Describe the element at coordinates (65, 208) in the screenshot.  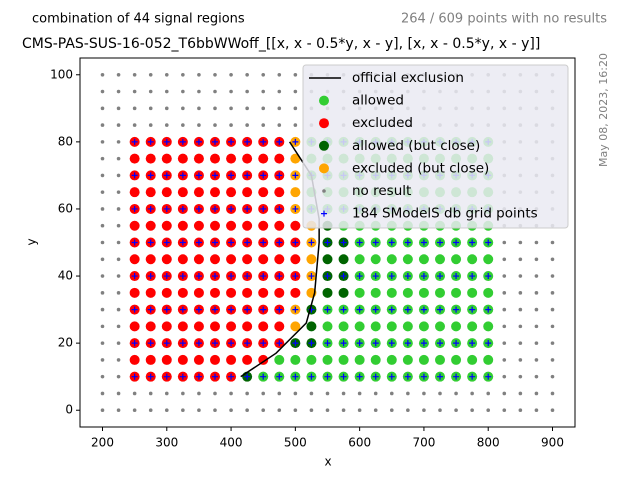
I see `y-tick-label: 60` at that location.